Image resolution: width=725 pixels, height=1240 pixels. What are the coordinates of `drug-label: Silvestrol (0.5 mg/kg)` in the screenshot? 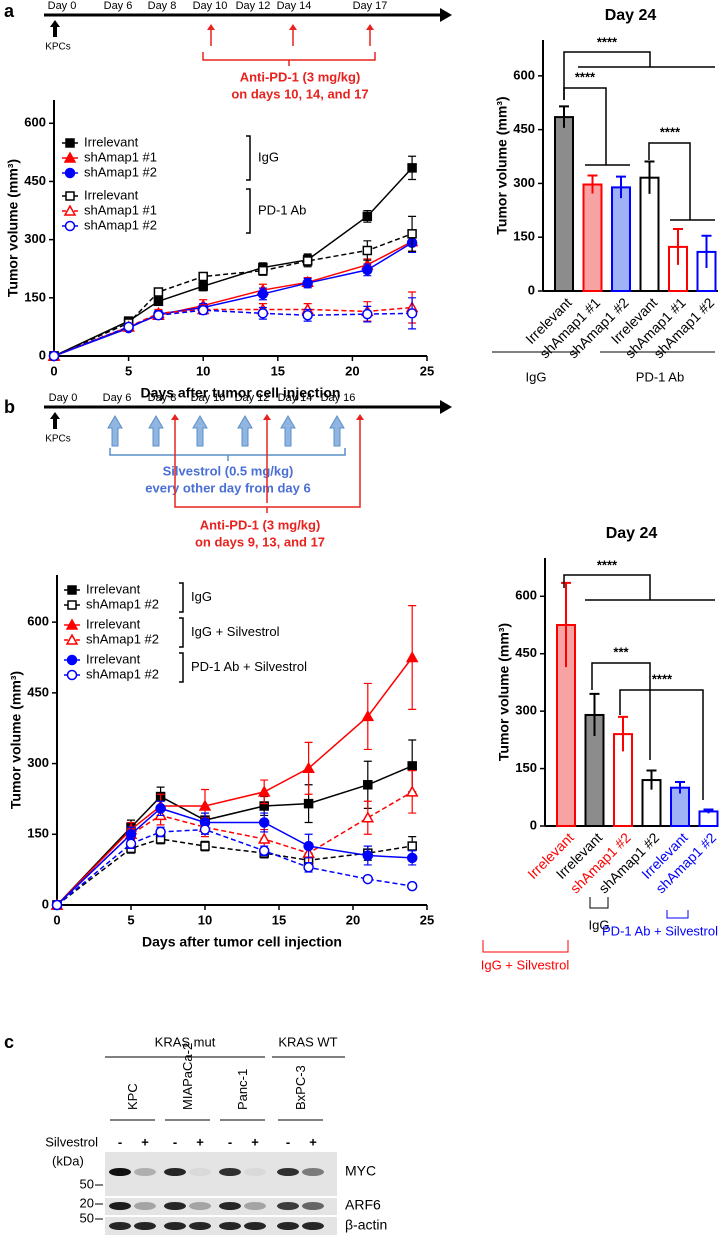 It's located at (228, 470).